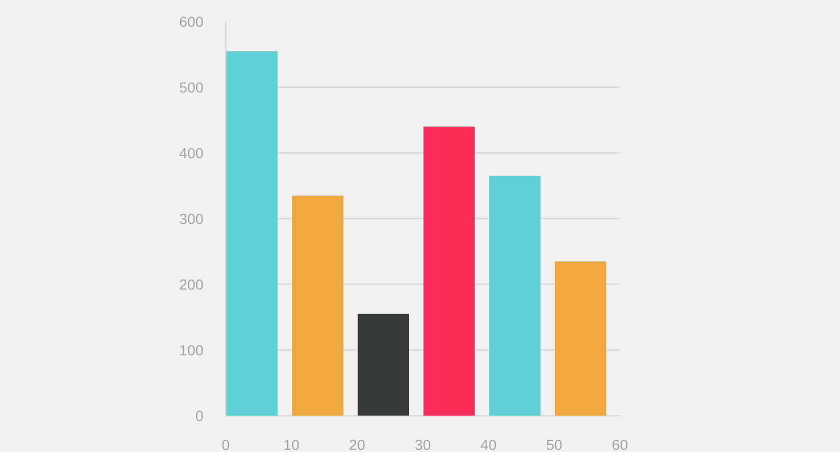  Describe the element at coordinates (291, 445) in the screenshot. I see `x-tick-label: 10` at that location.